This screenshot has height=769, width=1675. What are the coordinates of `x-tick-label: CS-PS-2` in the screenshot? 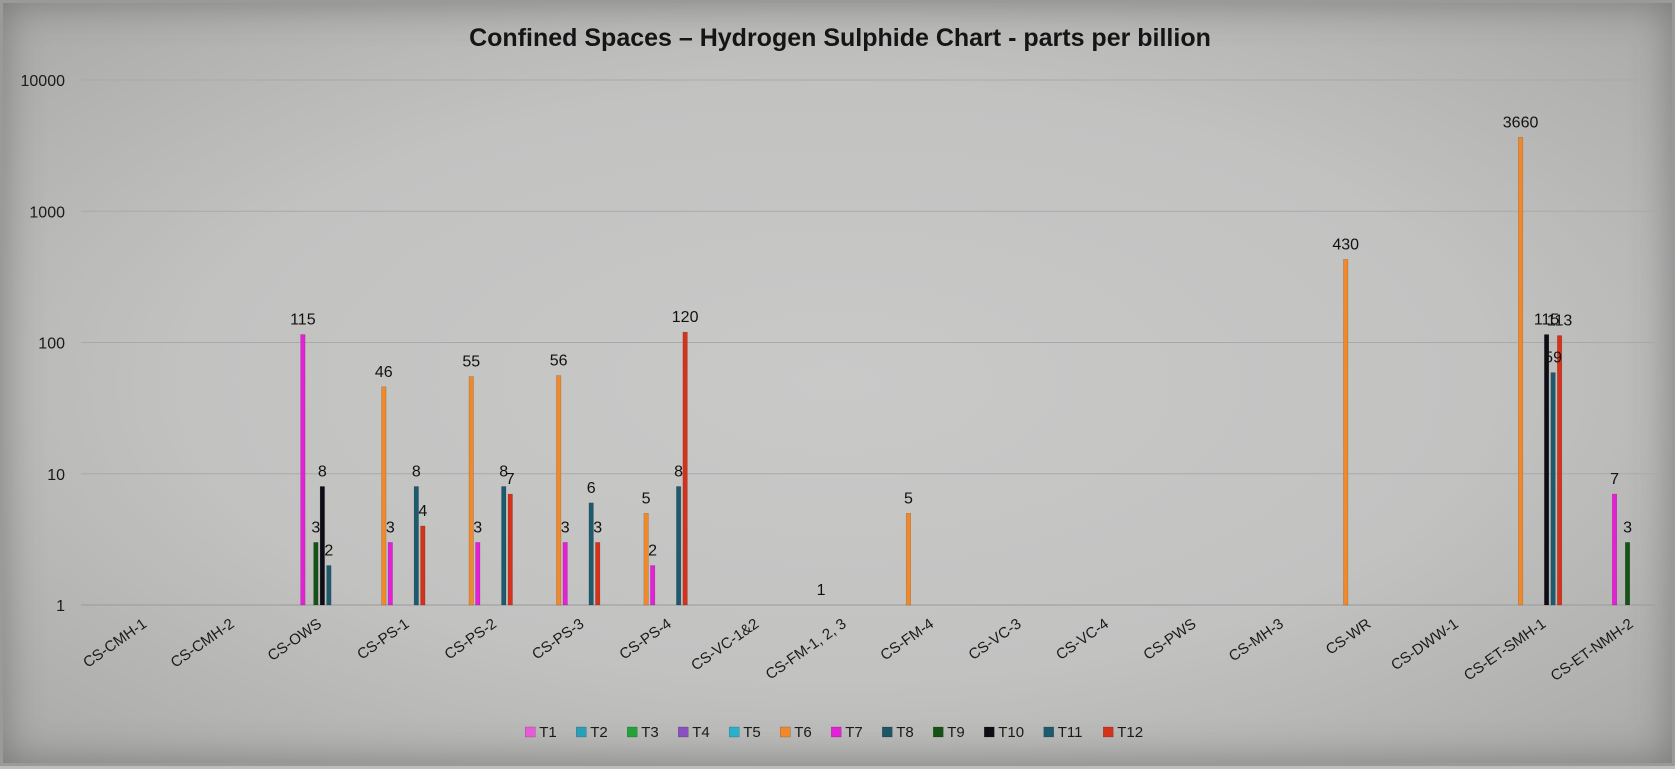 It's located at (471, 639).